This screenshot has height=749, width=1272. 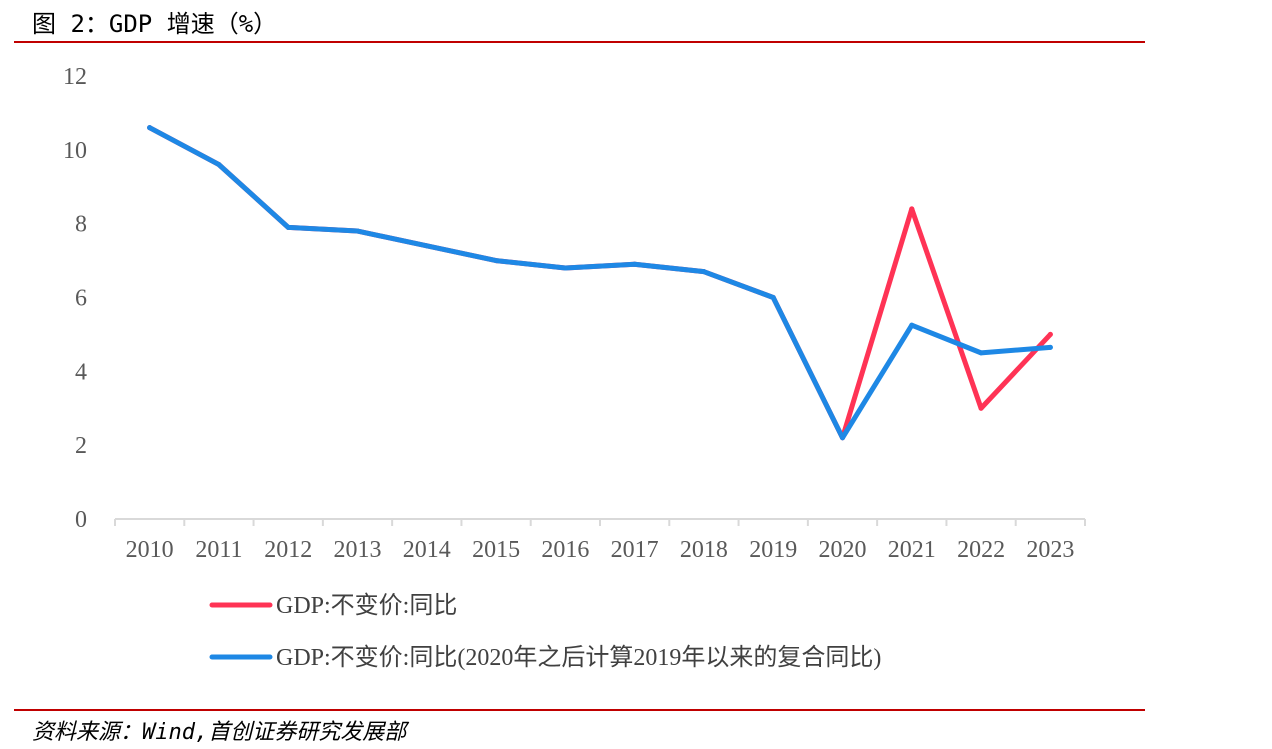 What do you see at coordinates (81, 225) in the screenshot?
I see `y-tick-label: 8` at bounding box center [81, 225].